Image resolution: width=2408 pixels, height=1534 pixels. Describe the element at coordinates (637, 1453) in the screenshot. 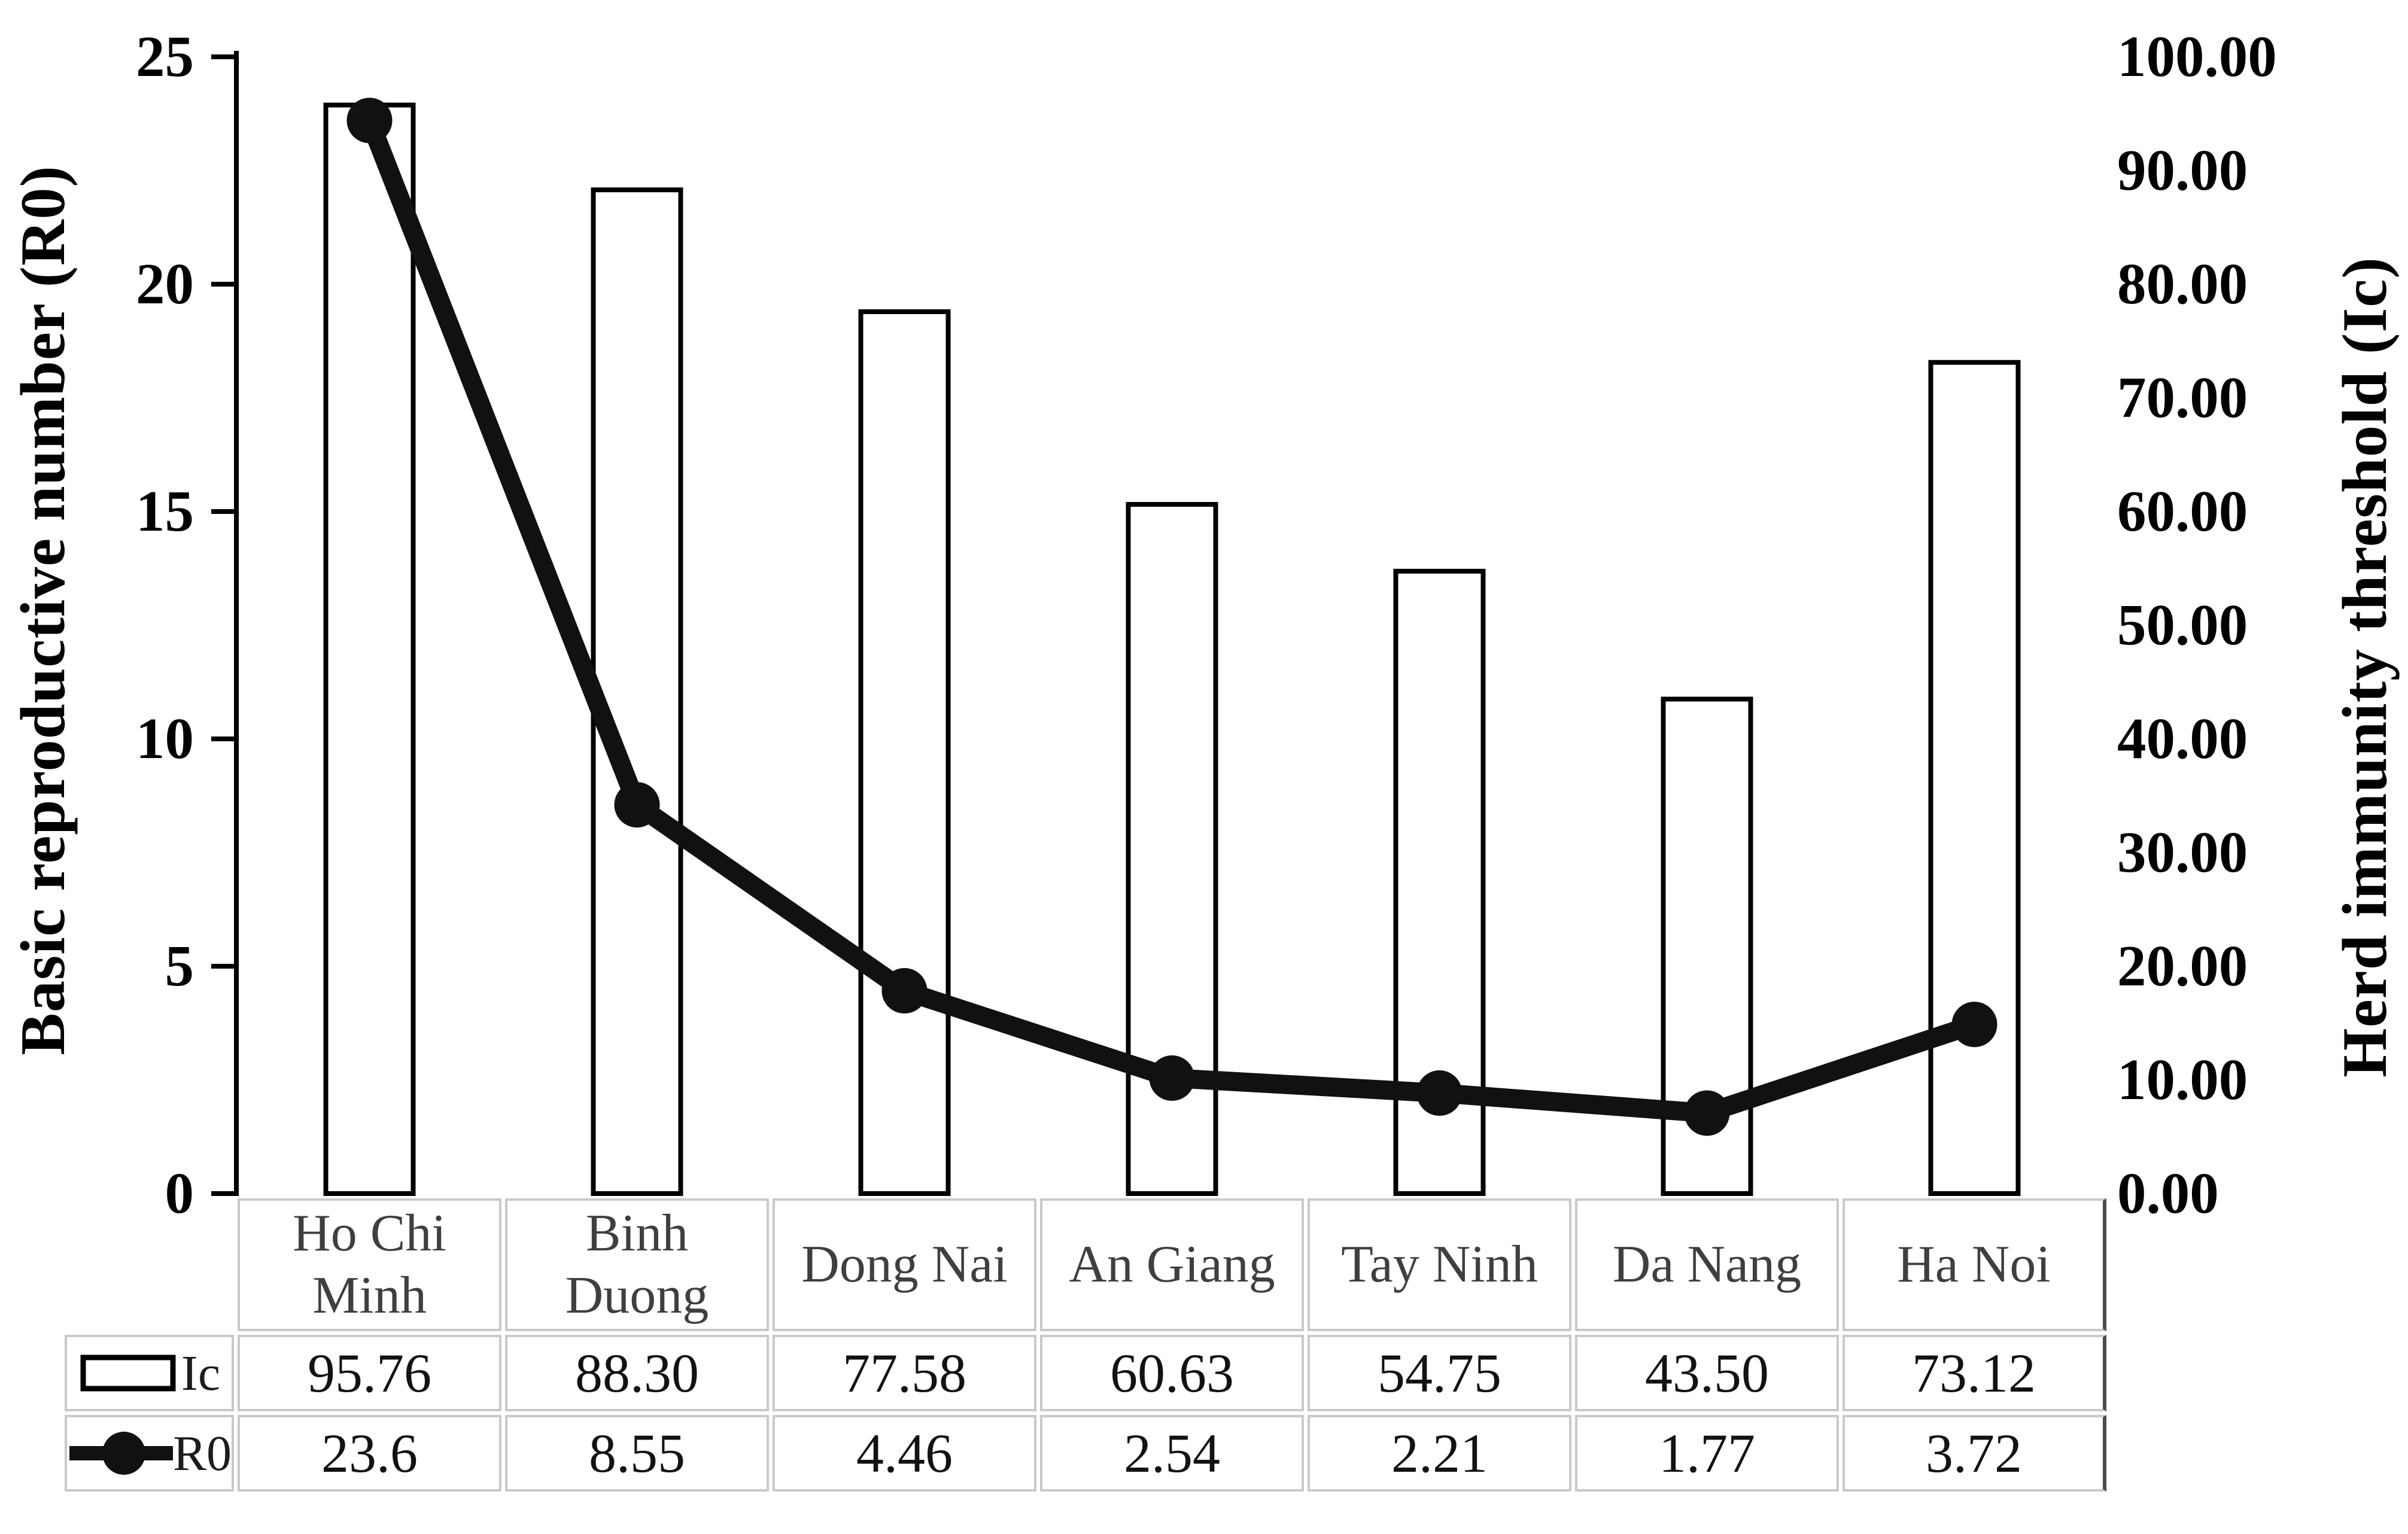

I see `r0-value-cell: 8.55` at that location.